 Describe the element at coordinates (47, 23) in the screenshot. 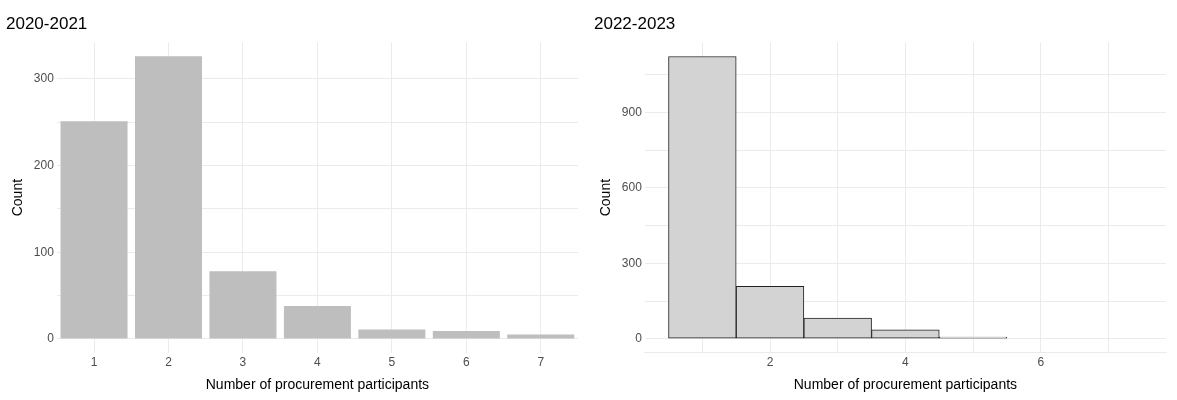

I see `chart-title: 2020-2021` at that location.